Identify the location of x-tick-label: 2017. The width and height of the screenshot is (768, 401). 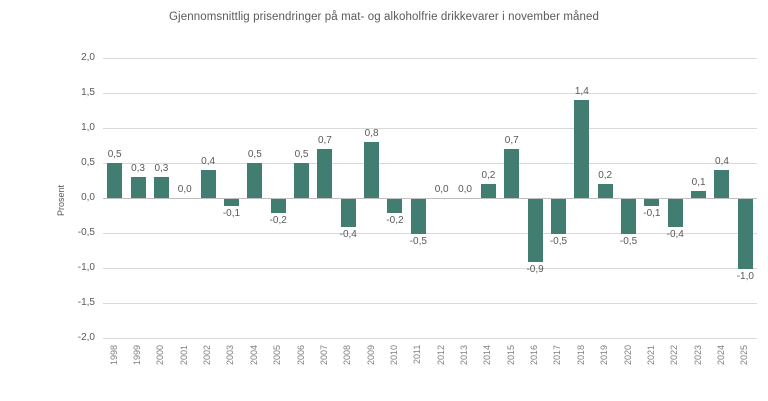
(557, 355).